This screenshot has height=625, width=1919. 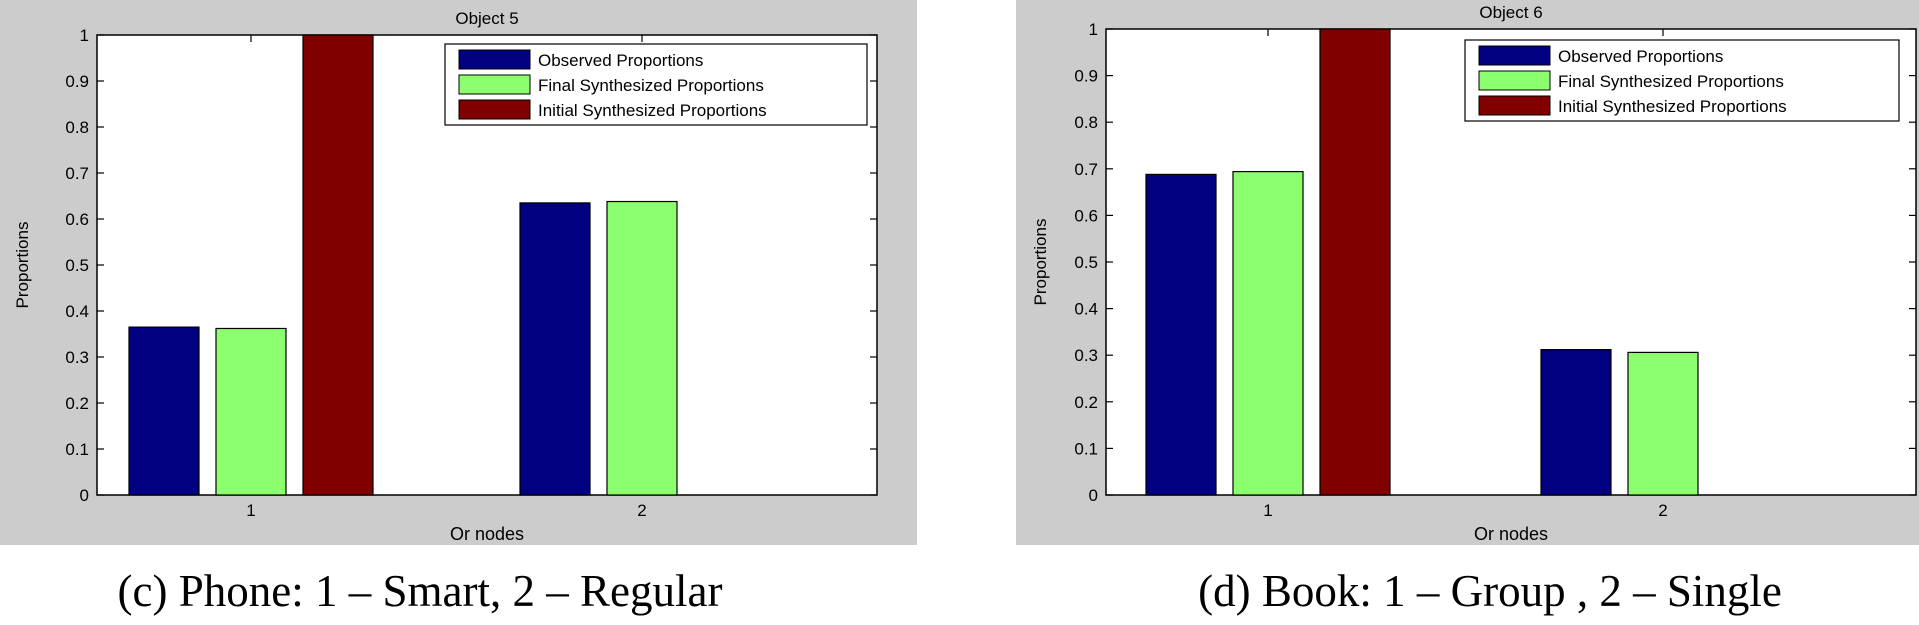 I want to click on chart-title: Object 5, so click(x=486, y=18).